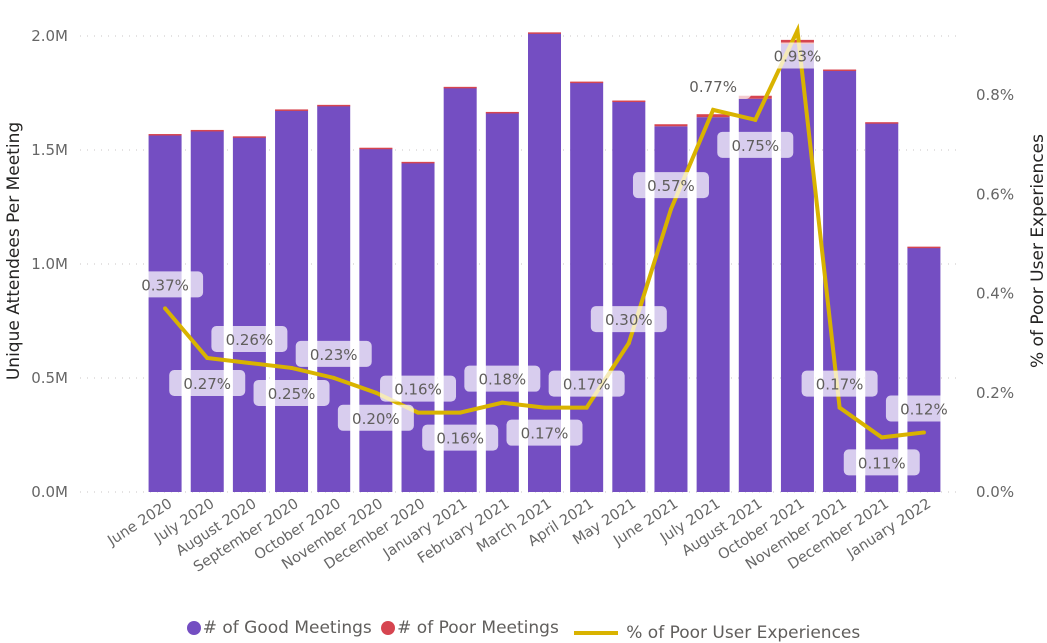 Image resolution: width=1047 pixels, height=643 pixels. Describe the element at coordinates (49, 36) in the screenshot. I see `y-tick-label: 2.0M` at that location.